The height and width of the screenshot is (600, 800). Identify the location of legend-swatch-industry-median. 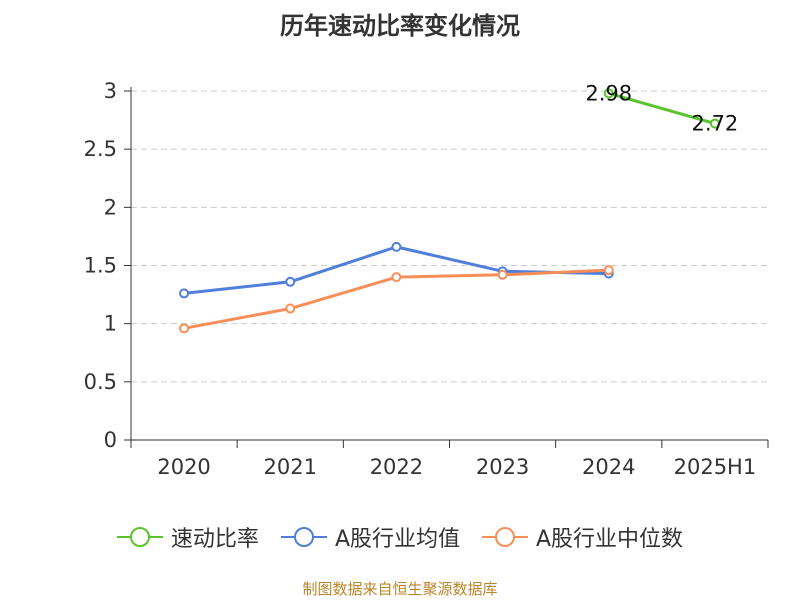
(505, 537).